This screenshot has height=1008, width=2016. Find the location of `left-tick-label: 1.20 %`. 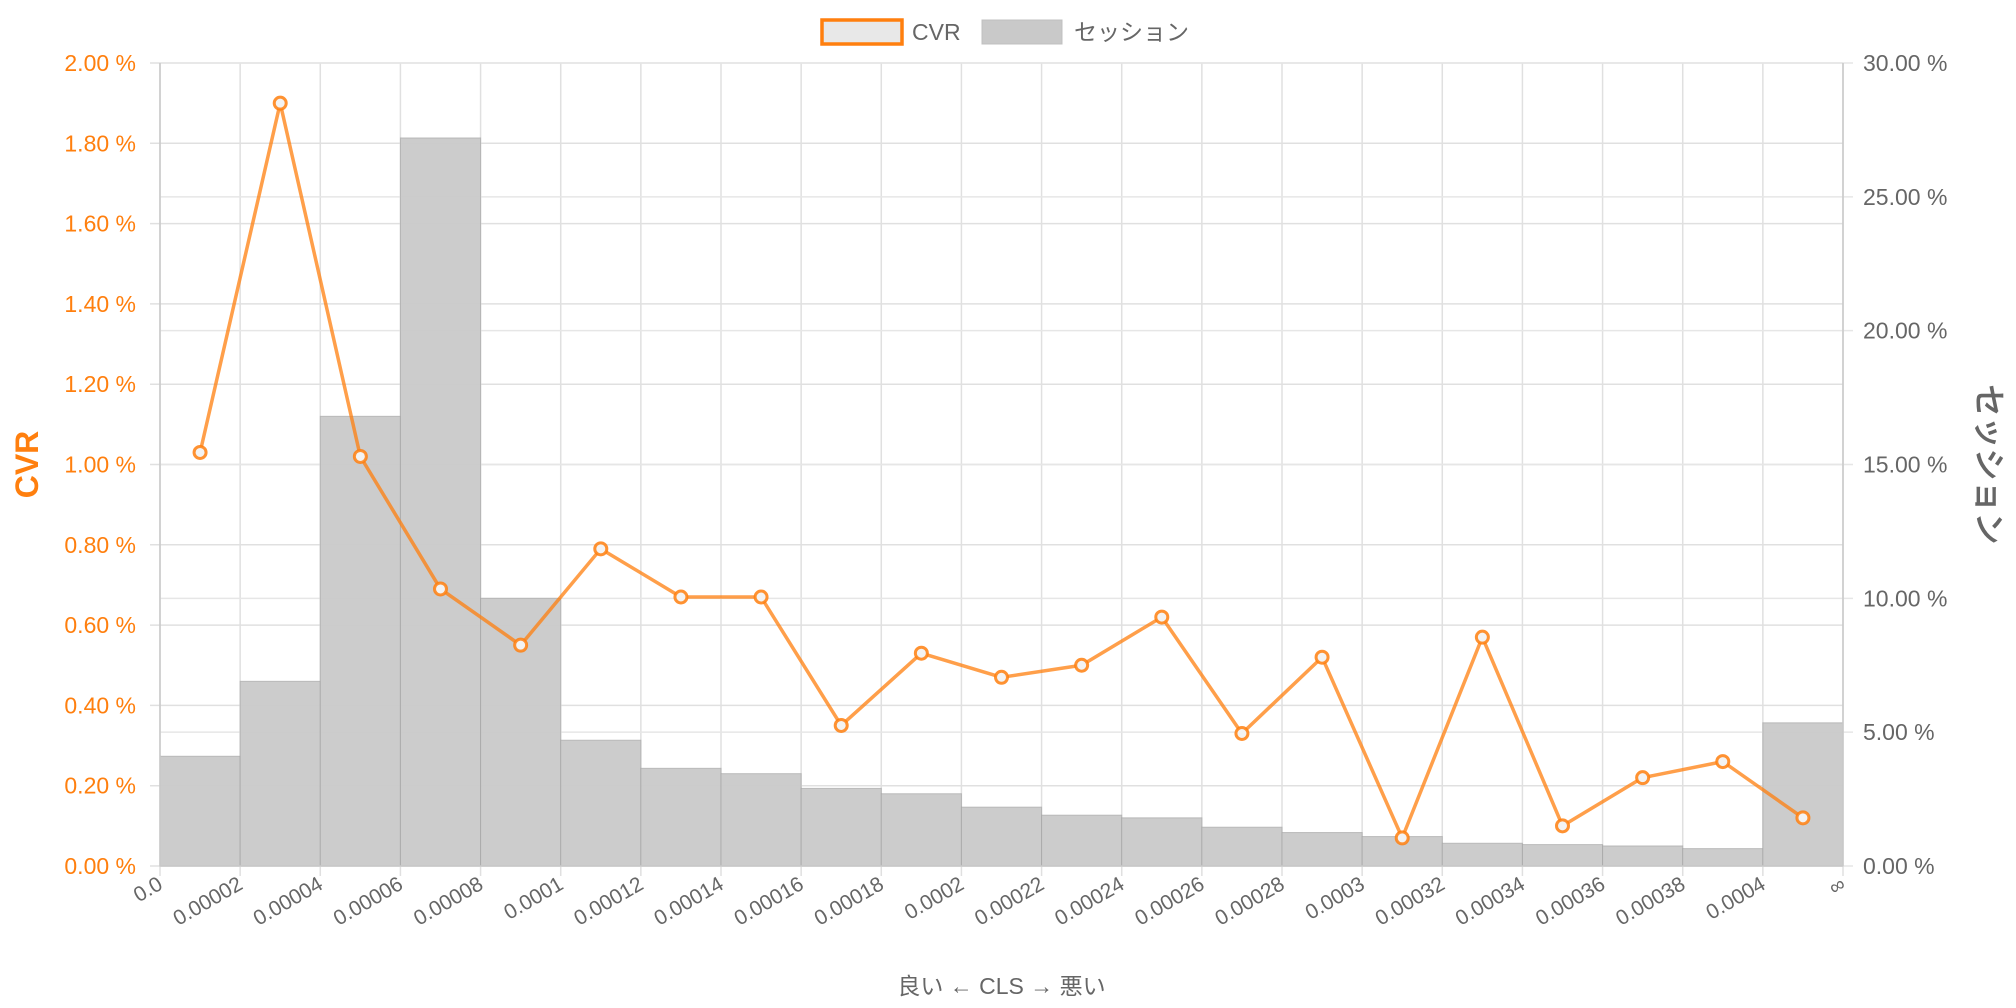

left-tick-label: 1.20 % is located at coordinates (100, 384).